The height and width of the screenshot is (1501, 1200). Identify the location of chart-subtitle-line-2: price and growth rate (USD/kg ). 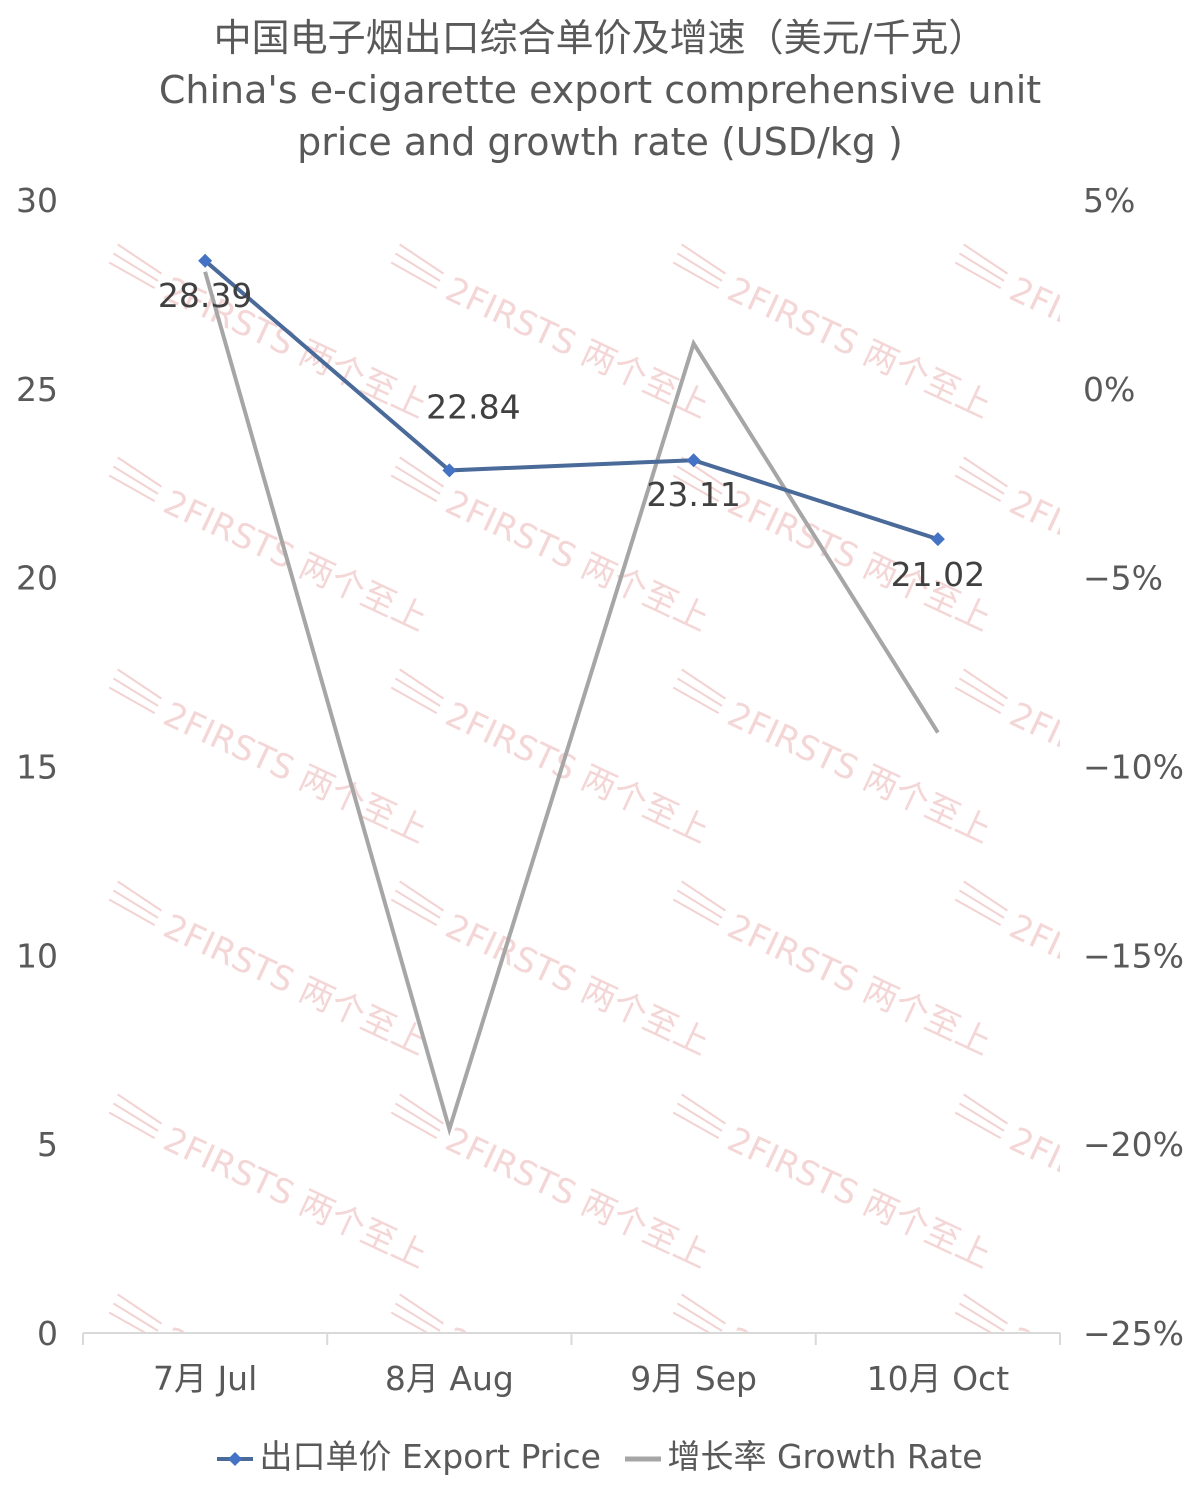
(600, 142).